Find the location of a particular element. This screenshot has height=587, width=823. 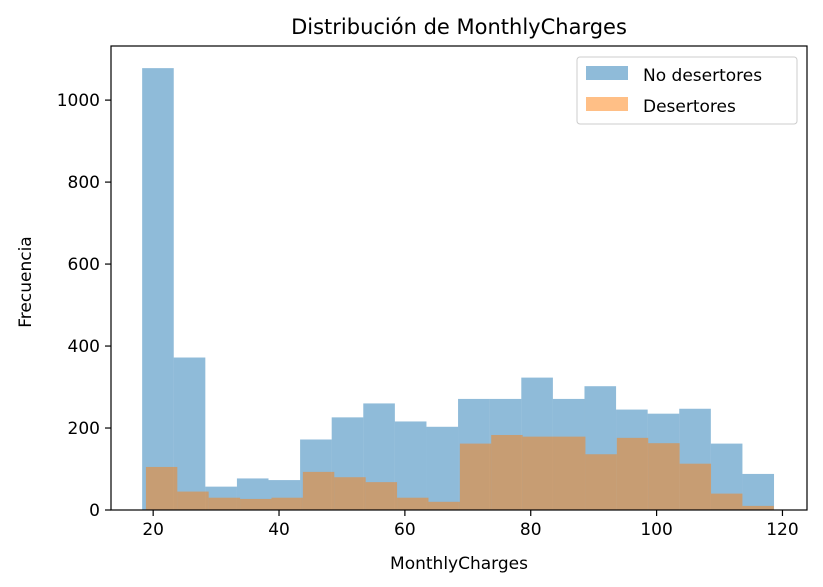

chart-title: Distribución de MonthlyCharges is located at coordinates (459, 27).